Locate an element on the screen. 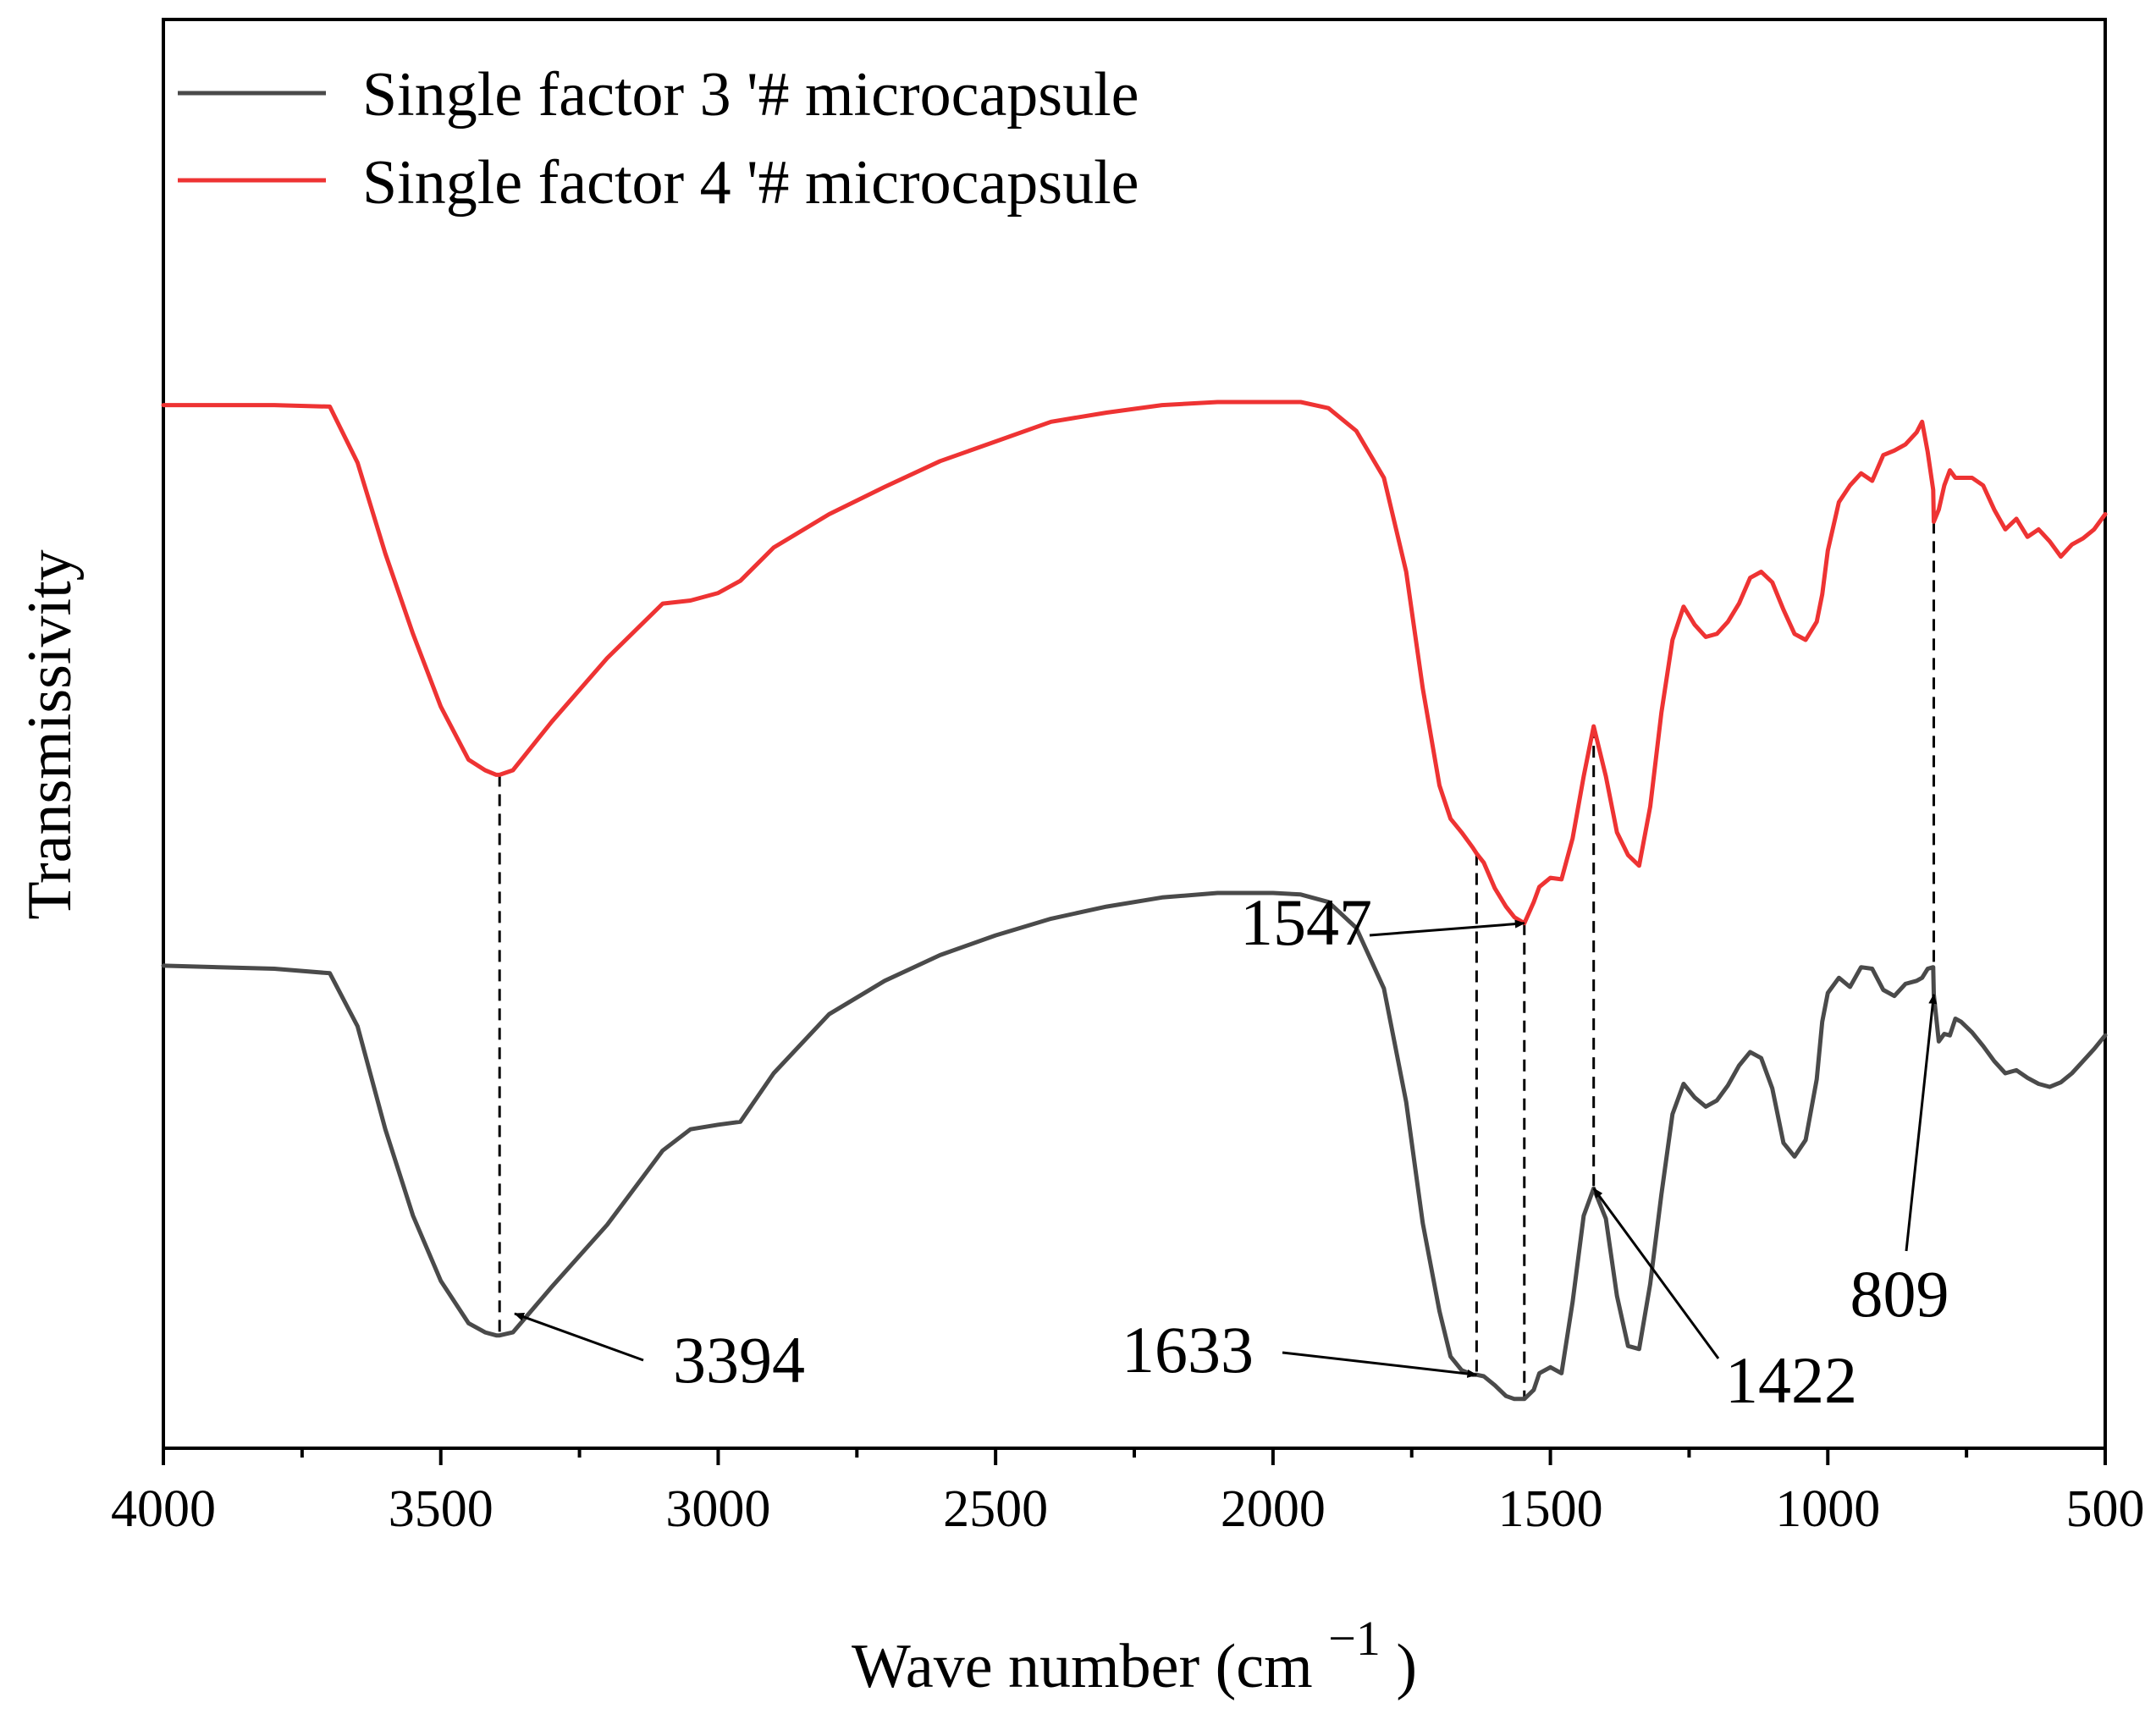 This screenshot has width=2156, height=1714. annotation-label-1422: 1422 is located at coordinates (1791, 1380).